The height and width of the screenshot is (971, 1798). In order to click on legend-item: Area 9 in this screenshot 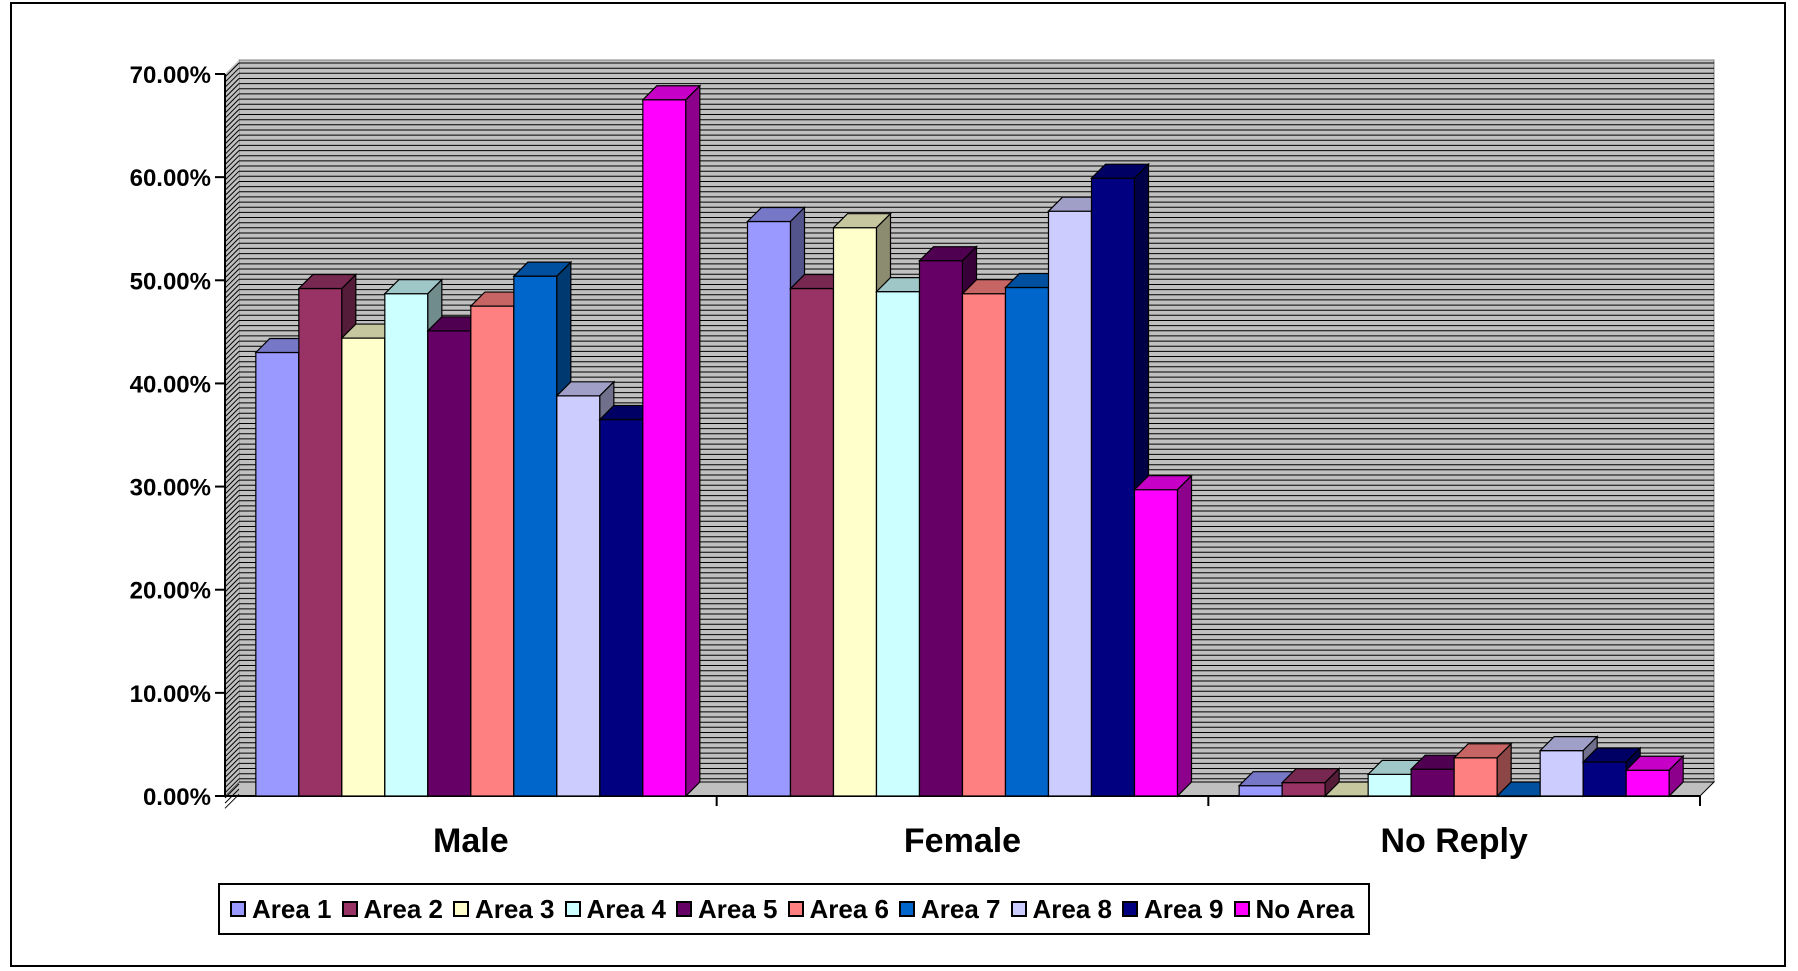, I will do `click(1173, 909)`.